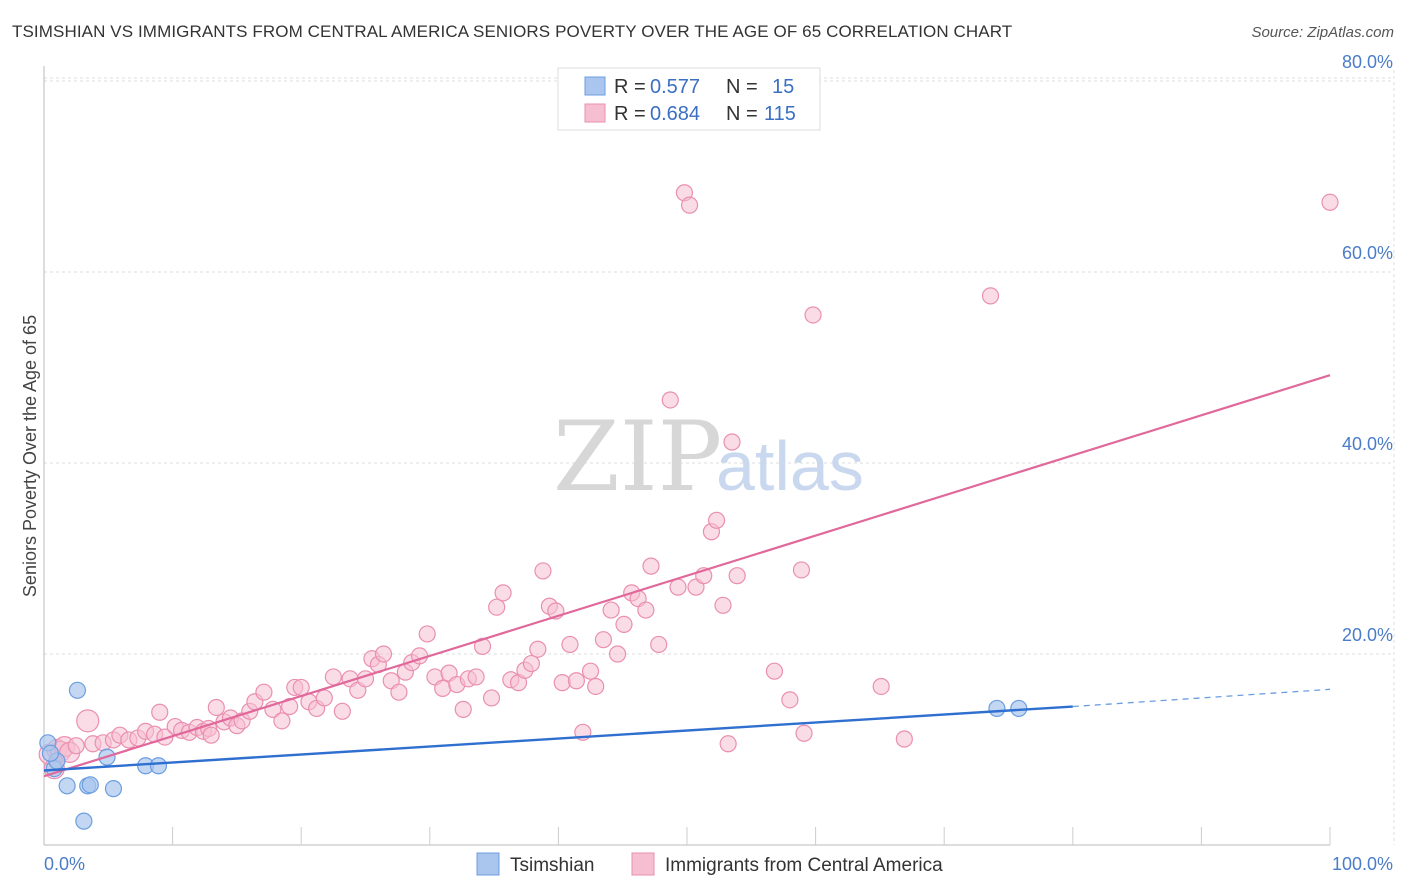 The height and width of the screenshot is (892, 1406). Describe the element at coordinates (1362, 864) in the screenshot. I see `x-tick-label-max: 100.0%` at that location.